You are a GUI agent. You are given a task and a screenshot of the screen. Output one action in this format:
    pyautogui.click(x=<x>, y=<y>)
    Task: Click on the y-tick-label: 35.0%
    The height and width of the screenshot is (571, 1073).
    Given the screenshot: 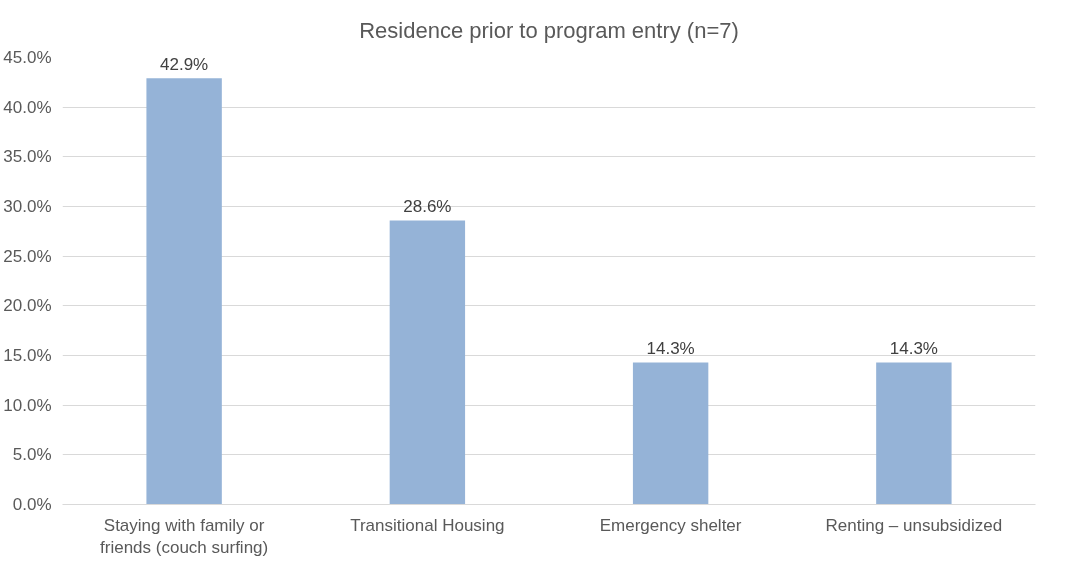 What is the action you would take?
    pyautogui.click(x=27, y=157)
    